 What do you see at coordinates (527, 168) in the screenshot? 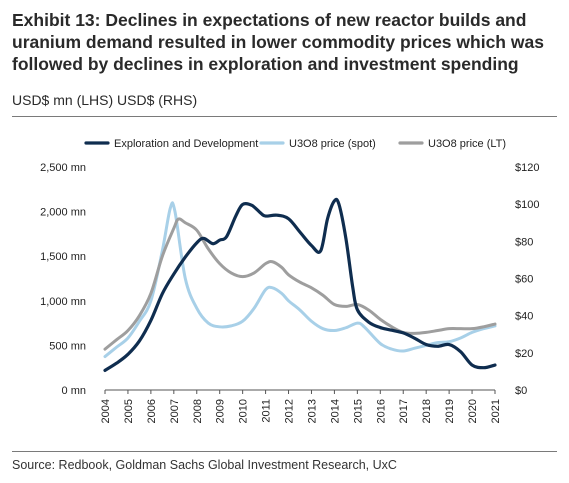
I see `right-tick-label: $120` at bounding box center [527, 168].